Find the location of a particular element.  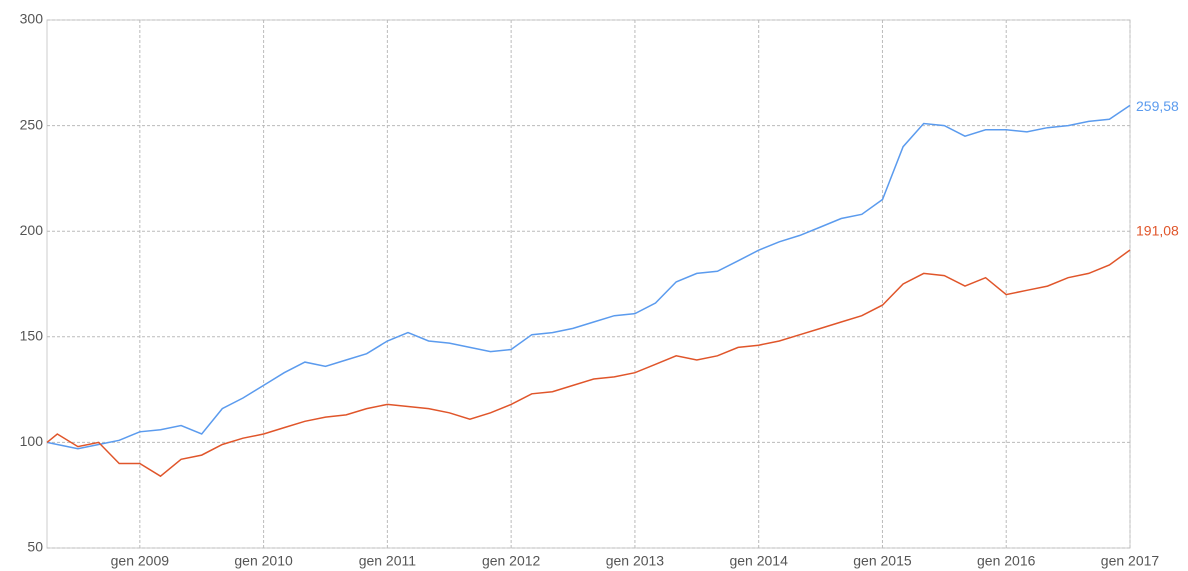

x-tick-label: gen 2015 is located at coordinates (882, 561).